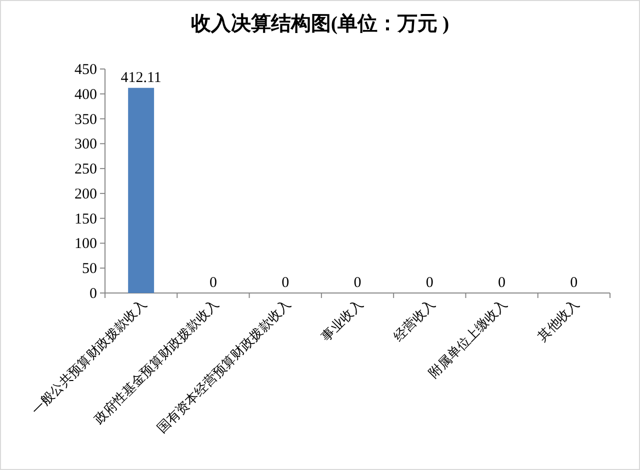 Image resolution: width=640 pixels, height=470 pixels. What do you see at coordinates (89, 269) in the screenshot?
I see `y-tick-label: 50` at bounding box center [89, 269].